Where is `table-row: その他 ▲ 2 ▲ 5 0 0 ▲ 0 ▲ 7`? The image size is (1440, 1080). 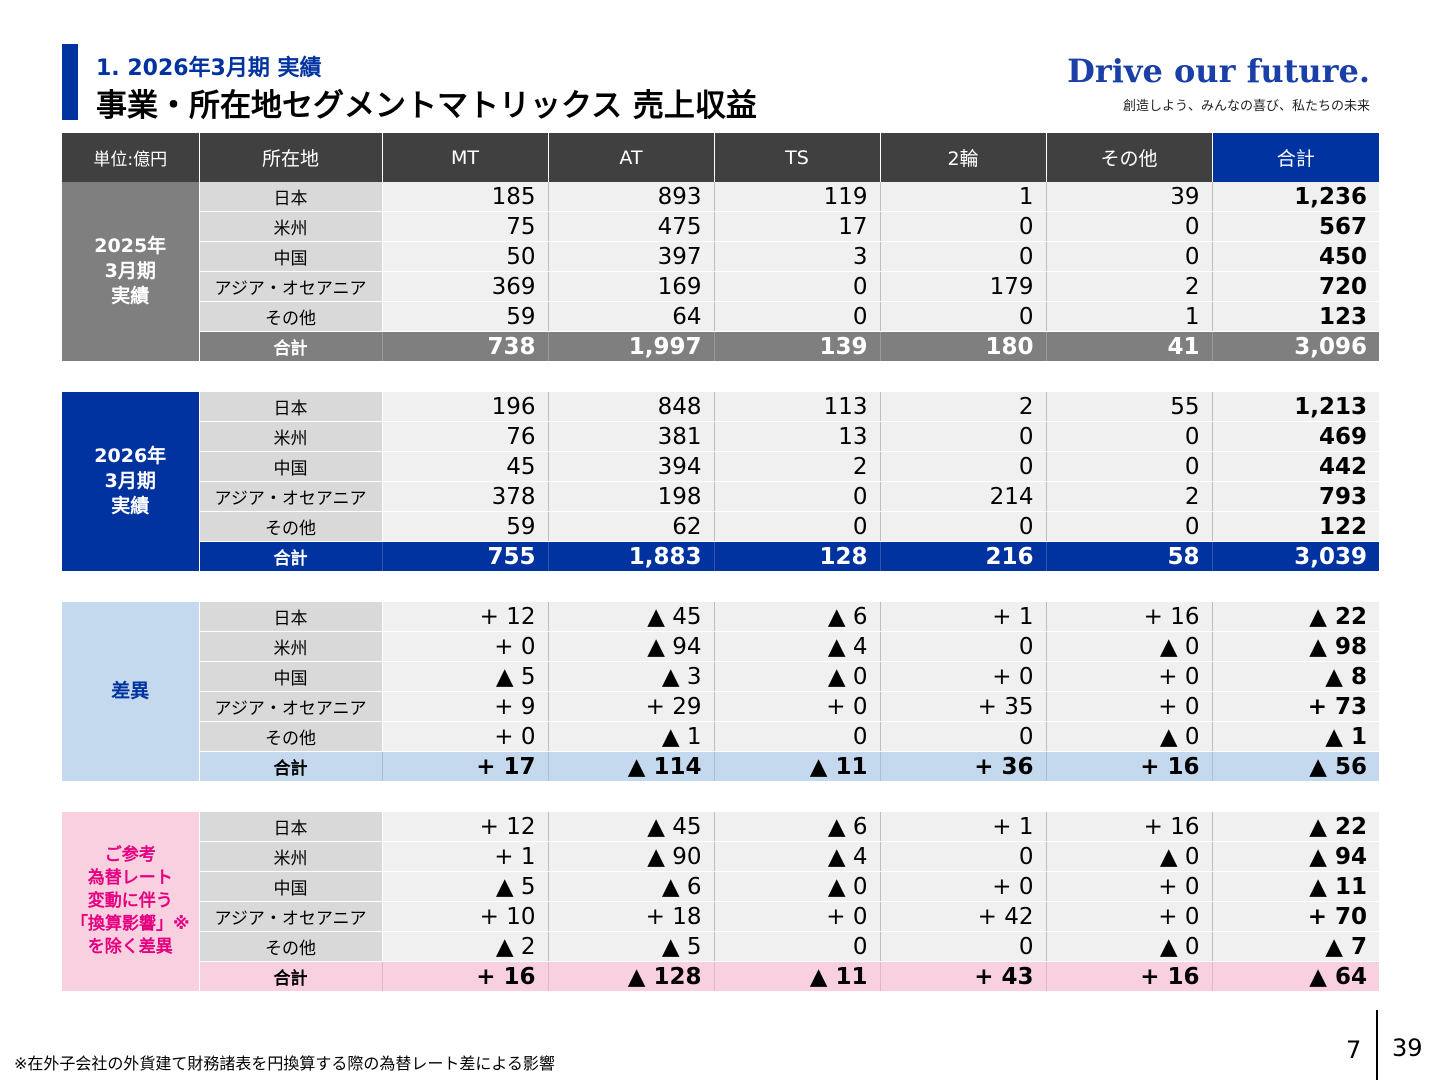
table-row: その他 ▲ 2 ▲ 5 0 0 ▲ 0 ▲ 7 is located at coordinates (720, 946).